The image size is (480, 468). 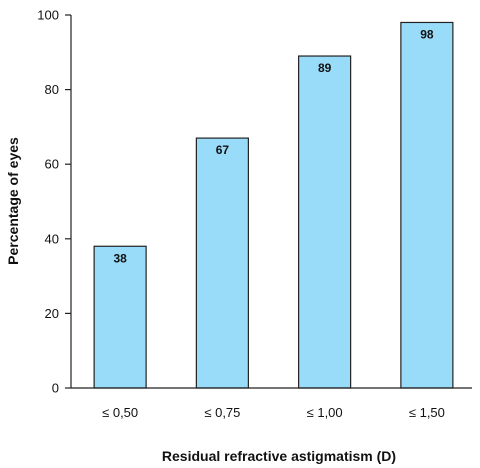 What do you see at coordinates (52, 89) in the screenshot?
I see `y-tick-label: 80` at bounding box center [52, 89].